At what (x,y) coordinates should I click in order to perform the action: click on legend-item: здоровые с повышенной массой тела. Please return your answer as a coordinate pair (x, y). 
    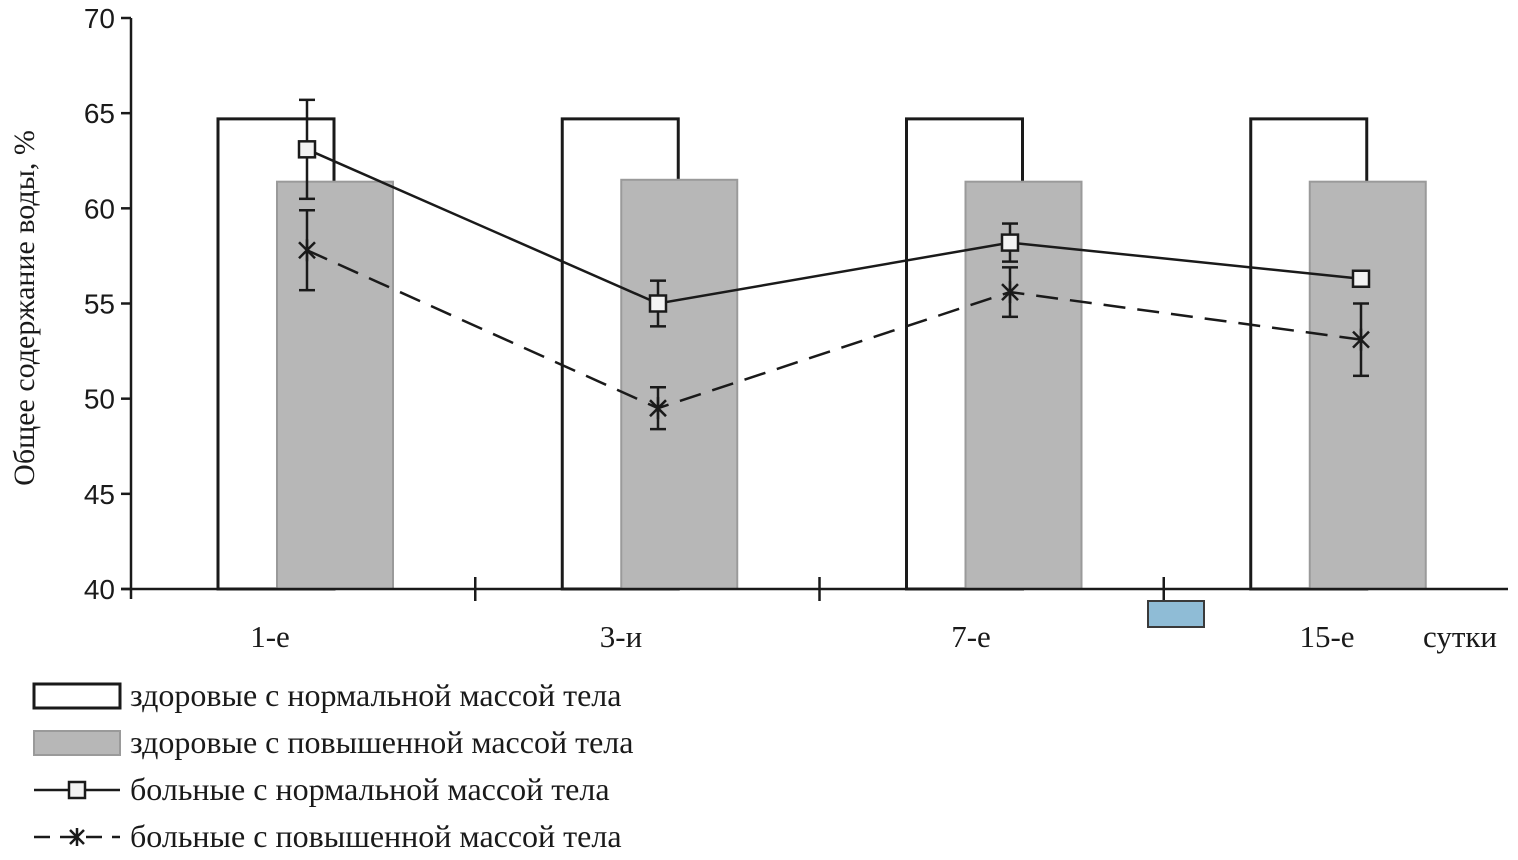
    Looking at the image, I should click on (332, 742).